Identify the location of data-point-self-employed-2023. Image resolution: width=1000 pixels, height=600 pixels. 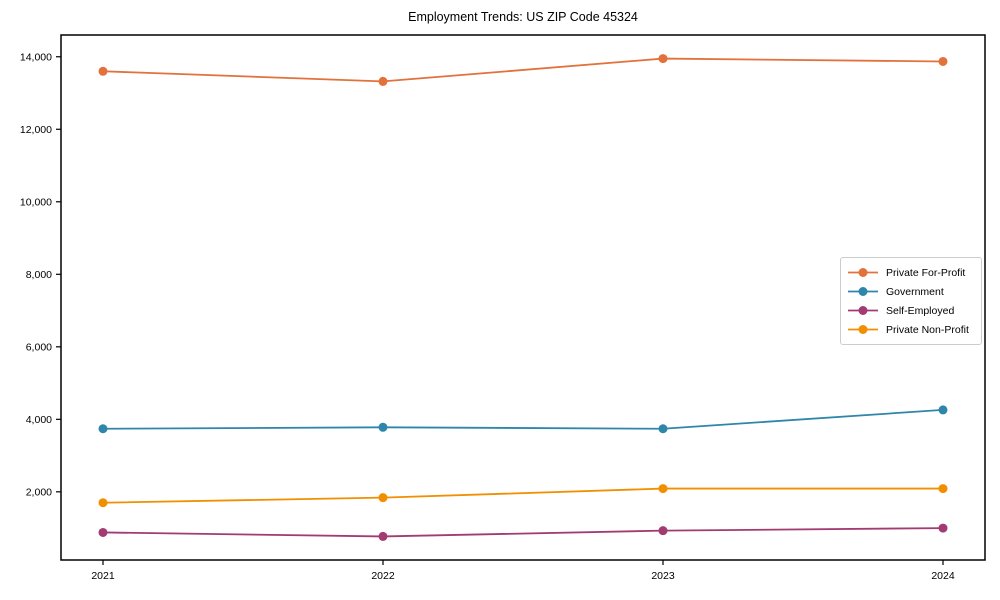
(663, 531).